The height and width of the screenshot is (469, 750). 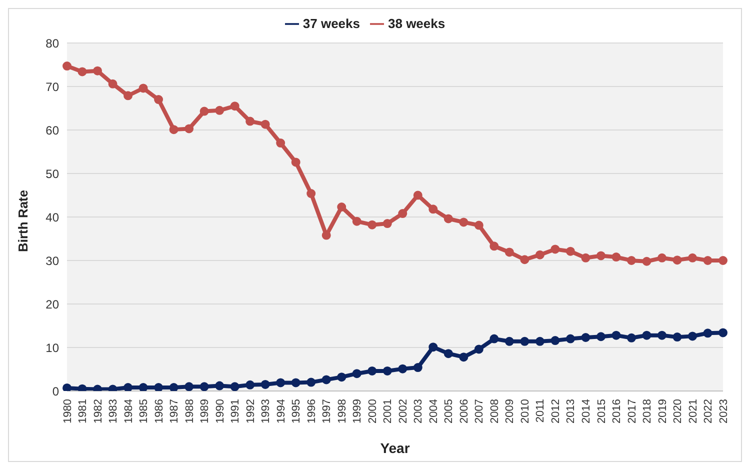 I want to click on x-tick-label: 1997, so click(x=327, y=411).